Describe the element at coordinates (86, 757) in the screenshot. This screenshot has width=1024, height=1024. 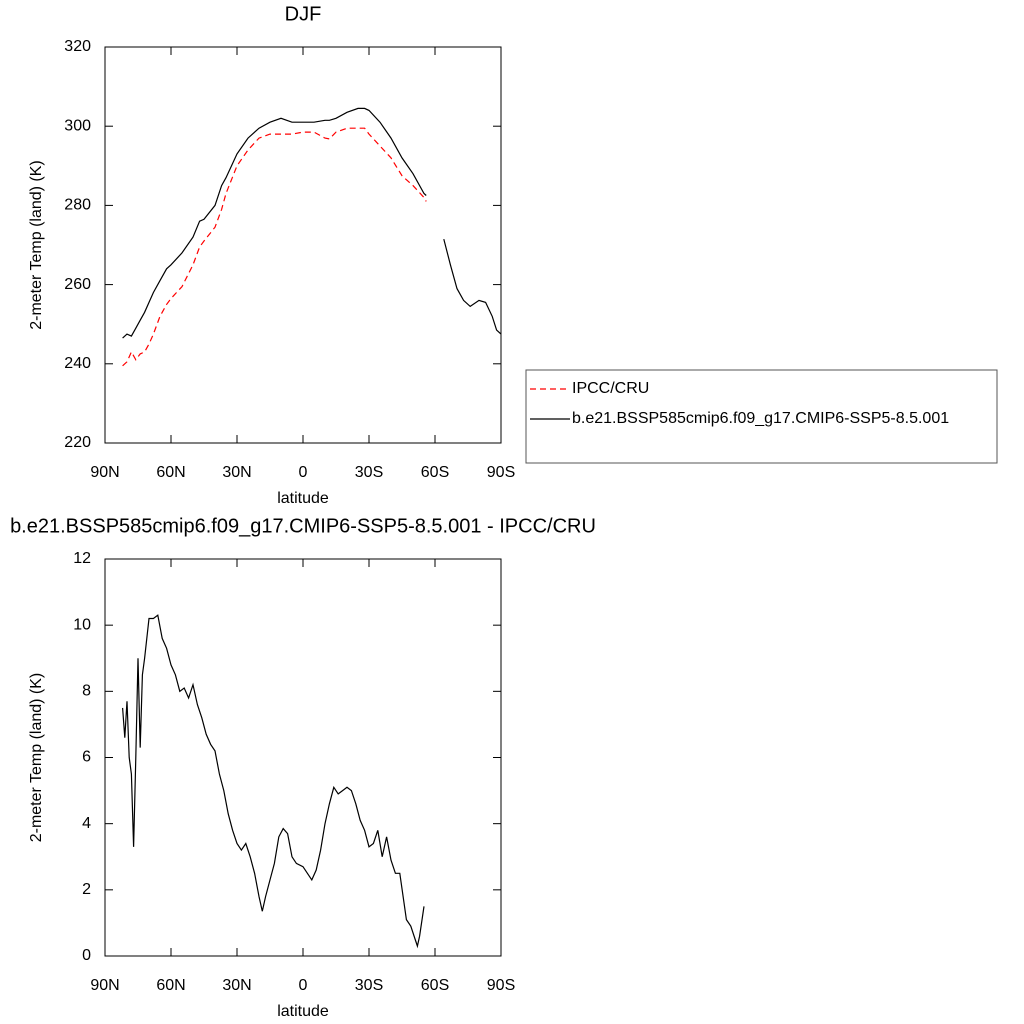
I see `y-tick-label: 6` at that location.